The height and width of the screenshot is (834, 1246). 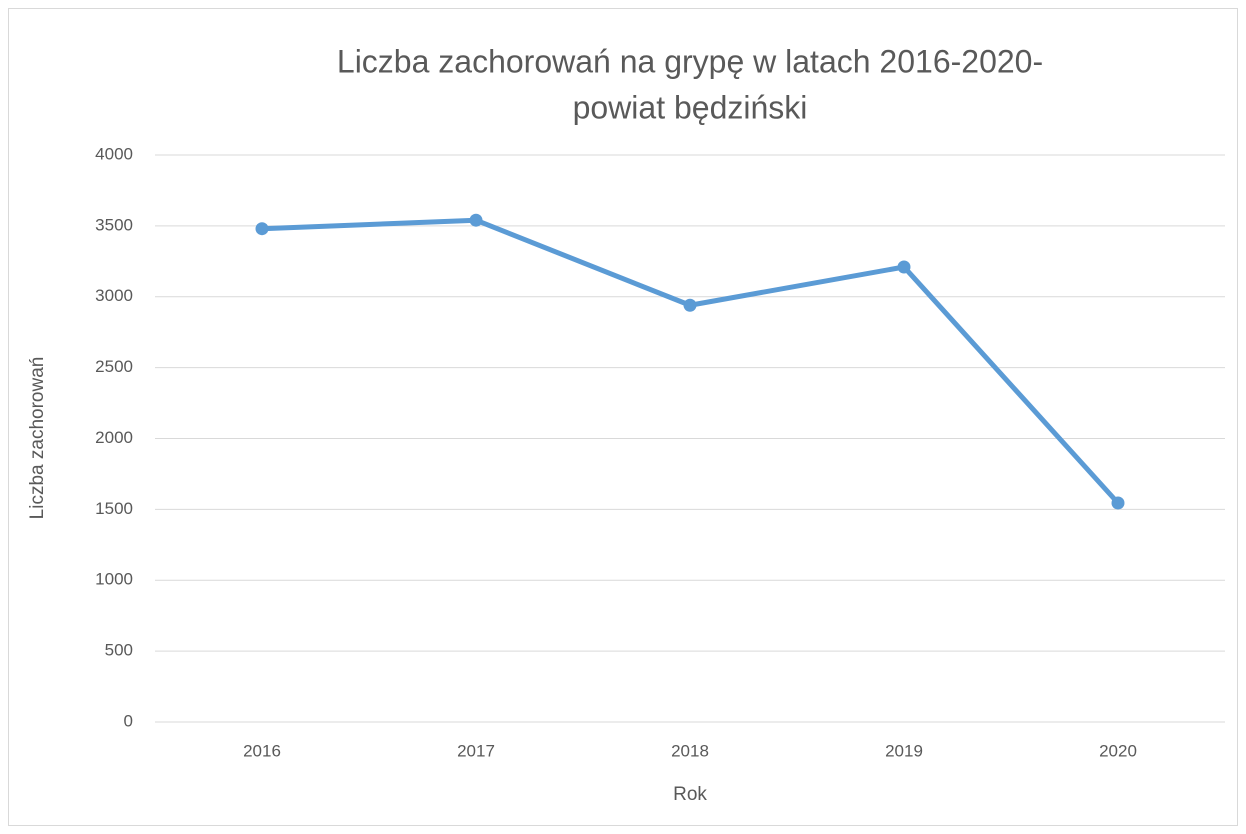 What do you see at coordinates (114, 437) in the screenshot?
I see `y-tick-label: 2000` at bounding box center [114, 437].